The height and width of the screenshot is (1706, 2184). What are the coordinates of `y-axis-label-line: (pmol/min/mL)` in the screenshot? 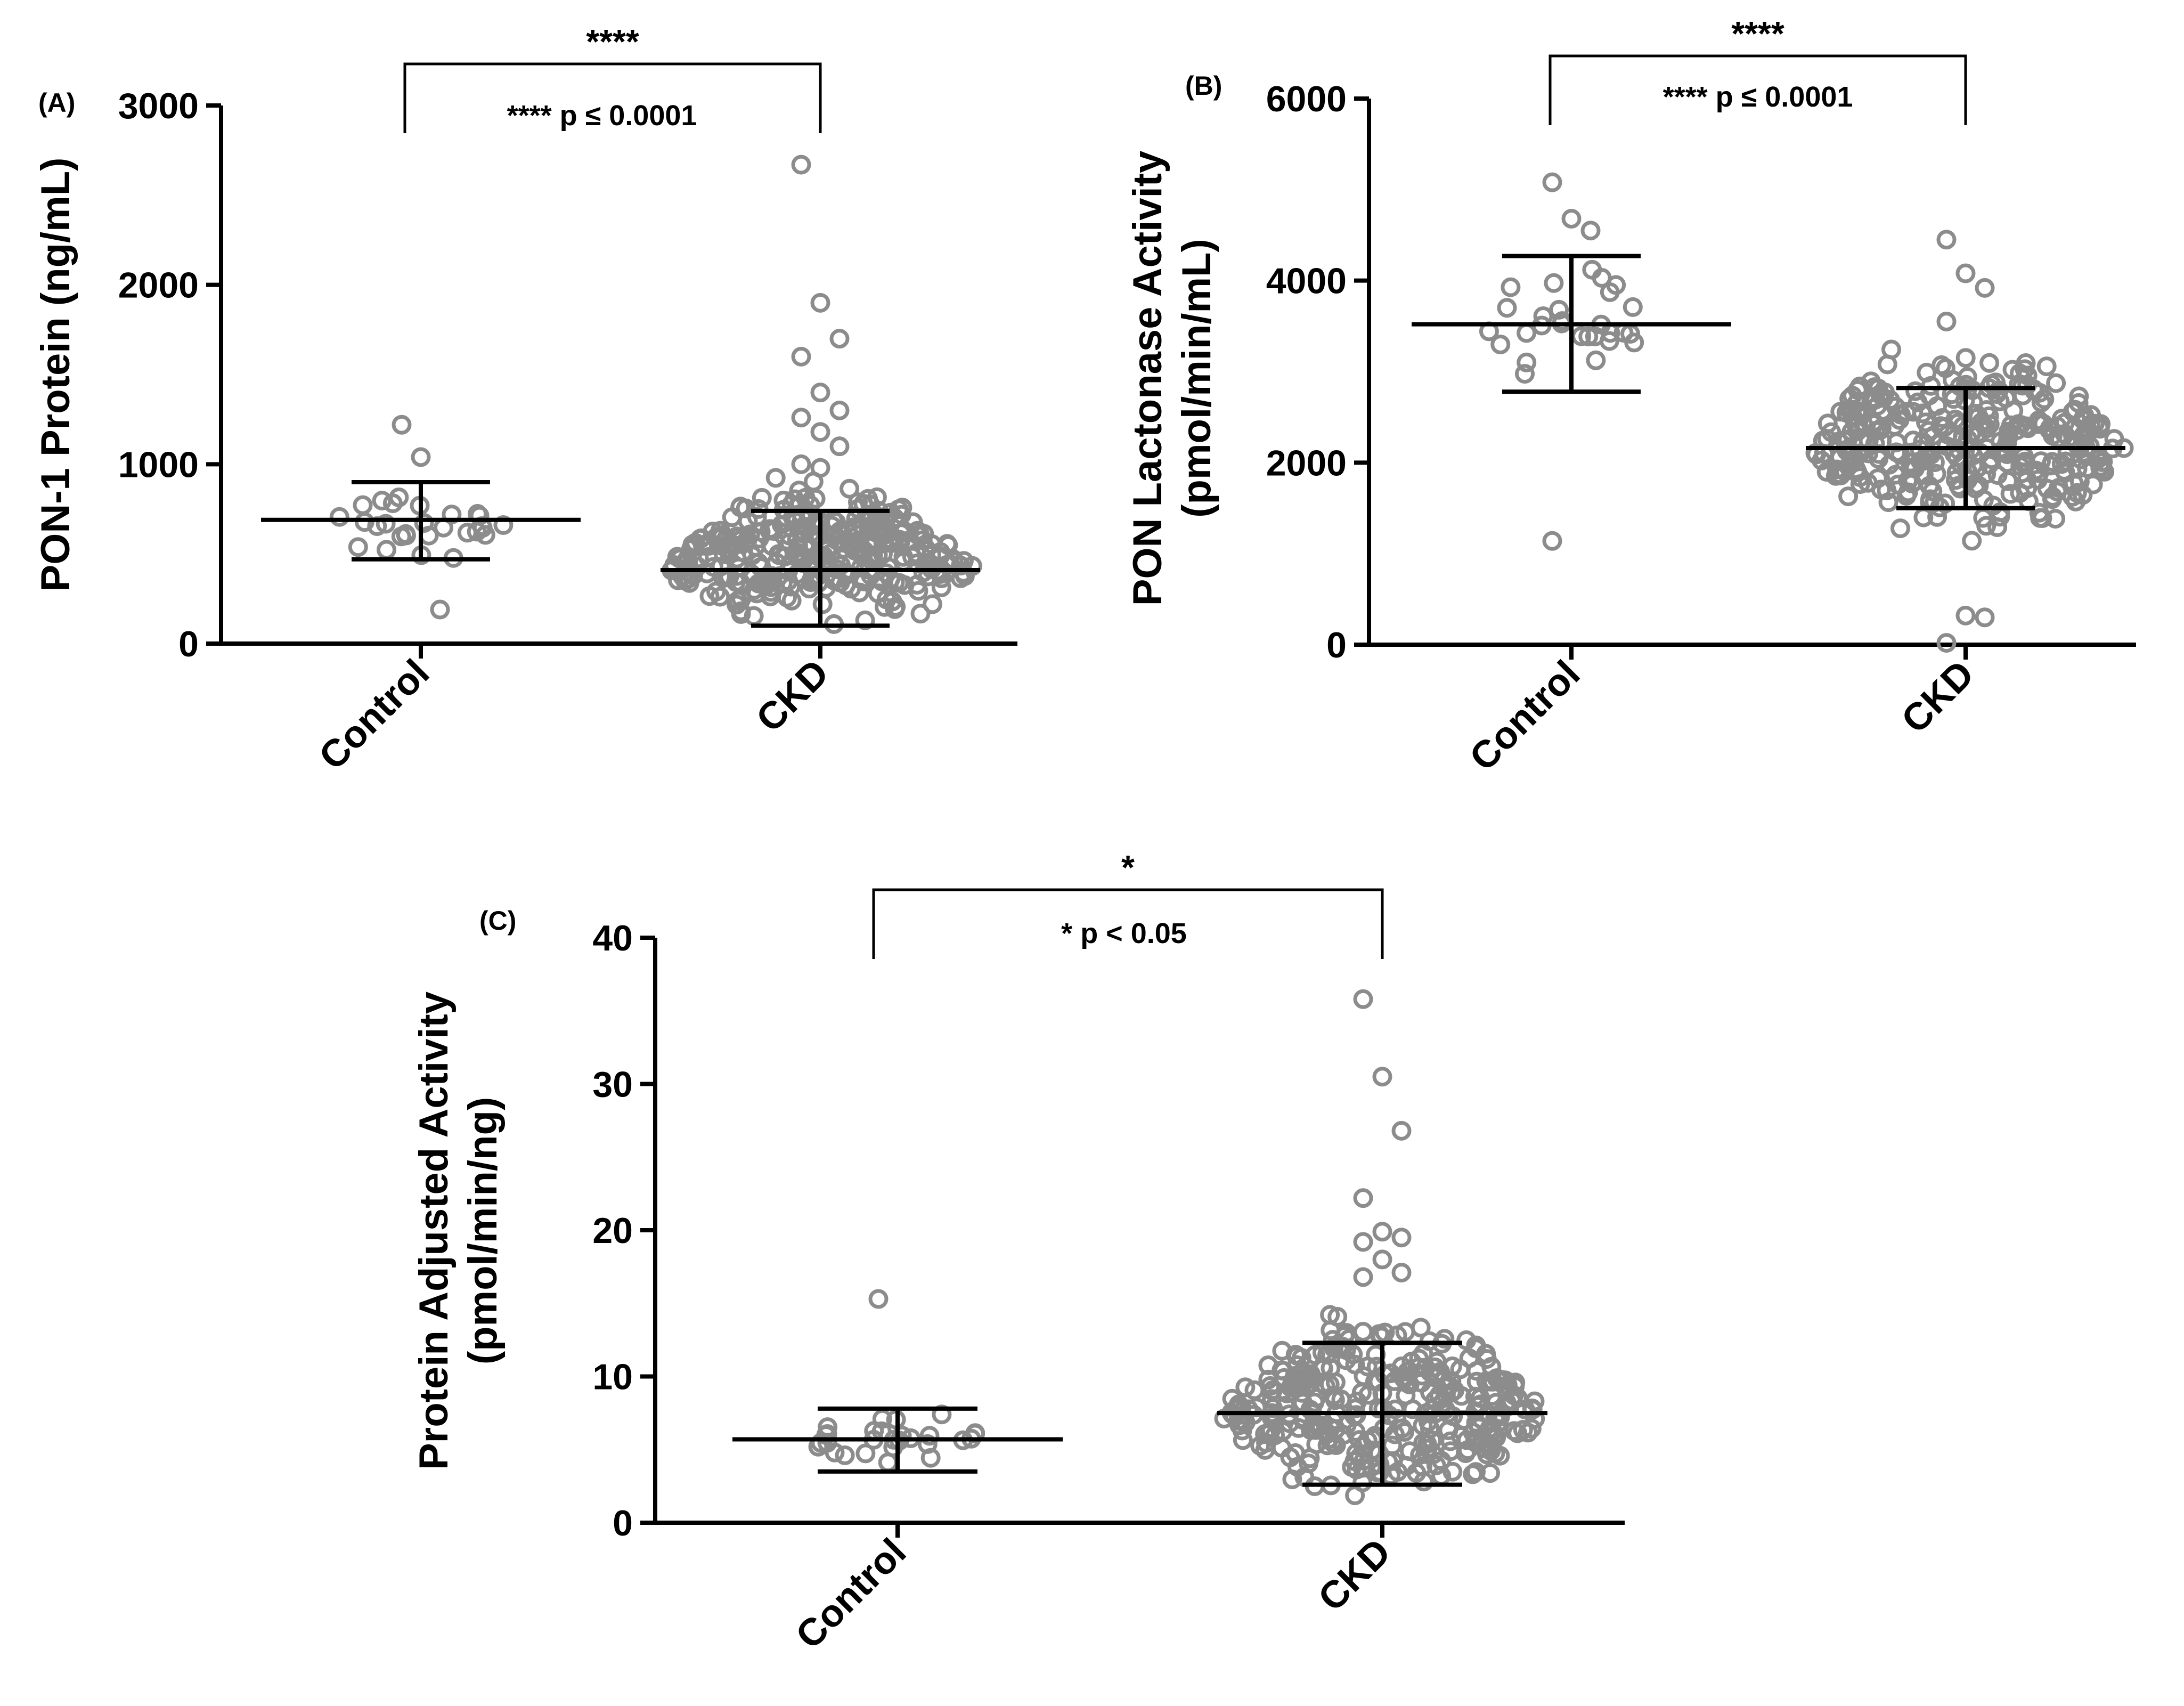 It's located at (1197, 378).